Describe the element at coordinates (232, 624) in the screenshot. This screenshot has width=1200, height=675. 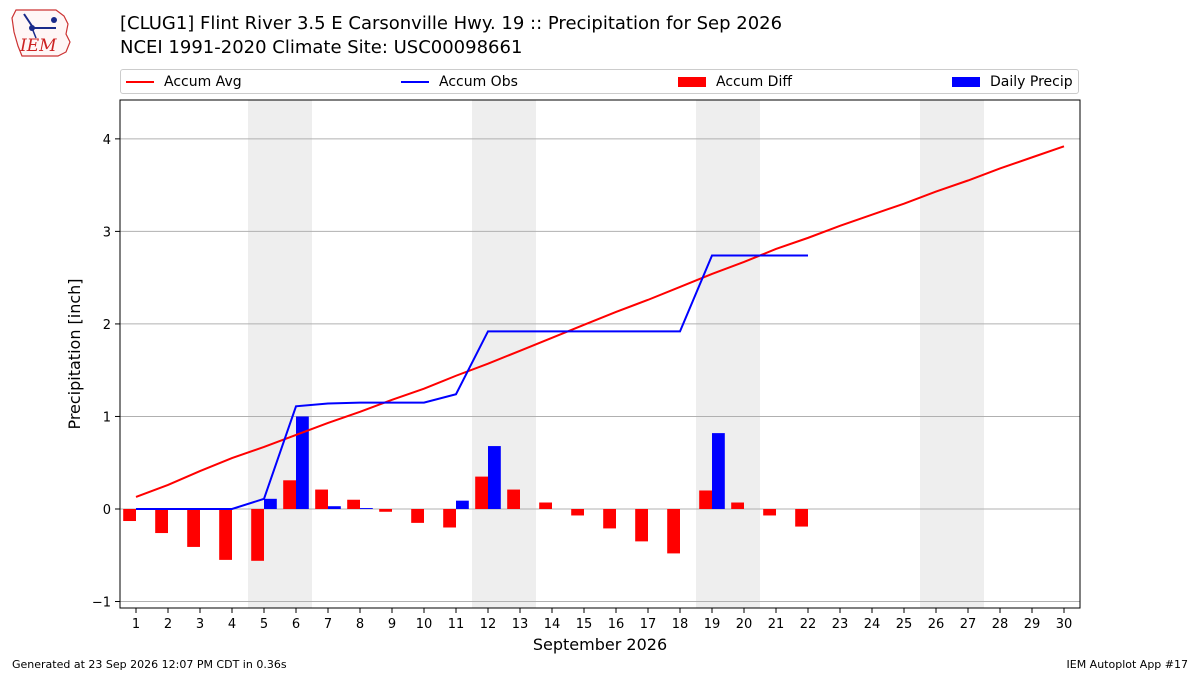
I see `x-tick-label: 4` at that location.